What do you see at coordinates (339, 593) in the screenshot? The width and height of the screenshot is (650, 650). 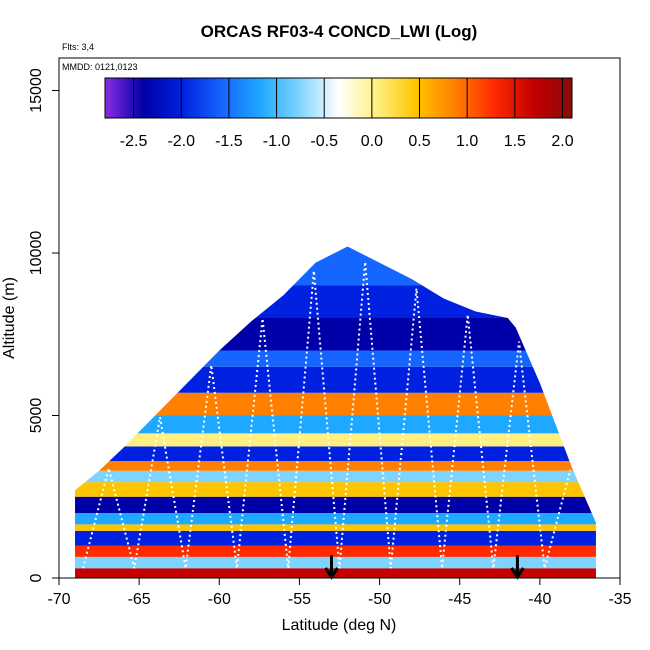 I see `x-axis: -70 -65 -60 -55 -50 -45 -40 -35` at bounding box center [339, 593].